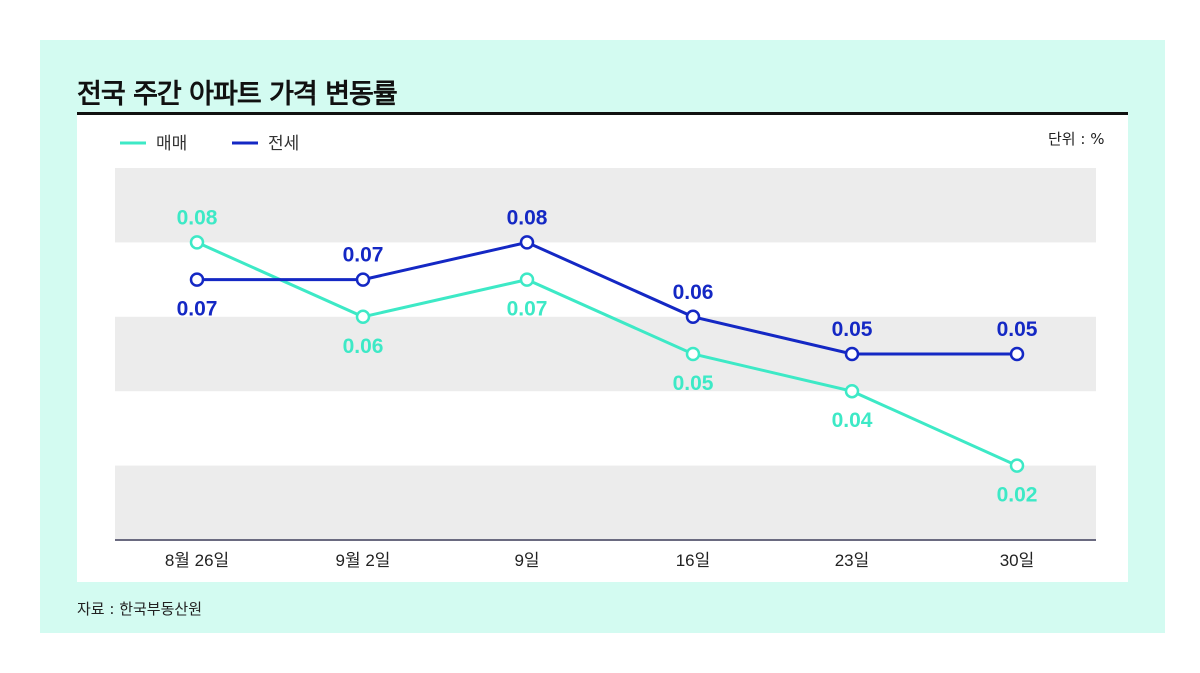 The image size is (1200, 673). What do you see at coordinates (363, 560) in the screenshot?
I see `x-tick-label: 9월 2일` at bounding box center [363, 560].